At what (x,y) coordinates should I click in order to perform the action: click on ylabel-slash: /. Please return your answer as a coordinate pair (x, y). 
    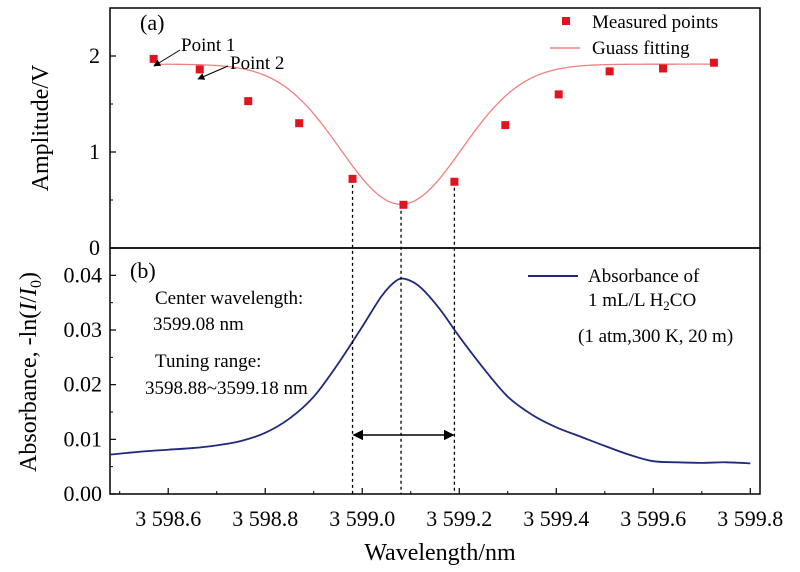
    Looking at the image, I should click on (29, 299).